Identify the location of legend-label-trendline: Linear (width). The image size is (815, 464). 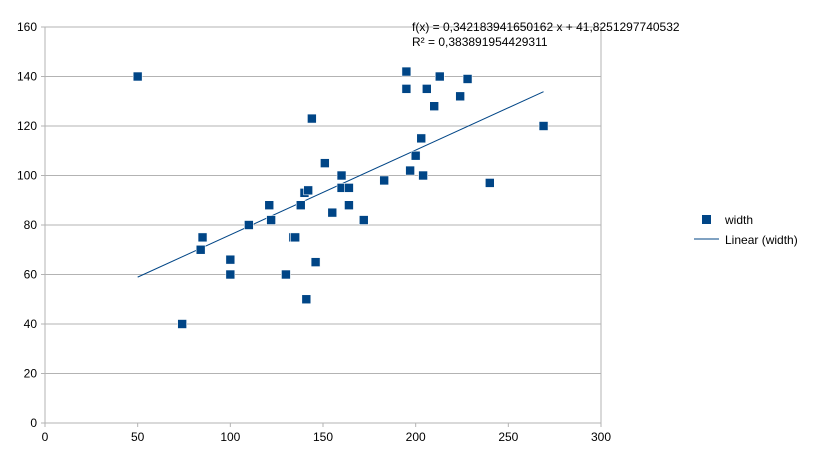
(761, 240).